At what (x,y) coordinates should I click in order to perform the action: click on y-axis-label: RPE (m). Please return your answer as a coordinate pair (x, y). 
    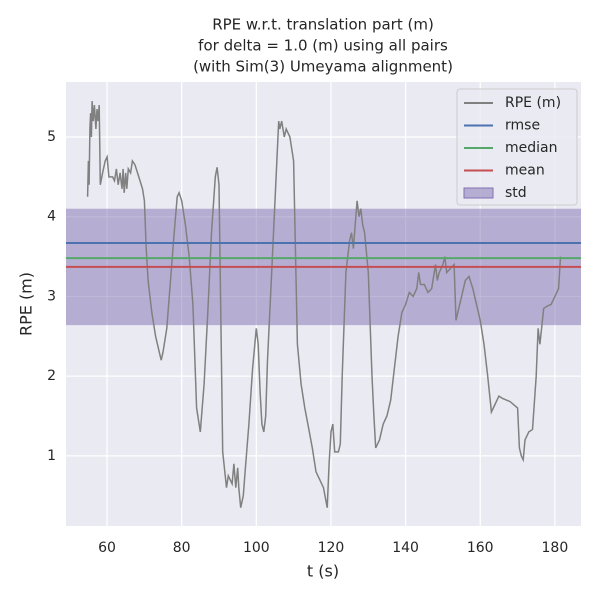
    Looking at the image, I should click on (26, 304).